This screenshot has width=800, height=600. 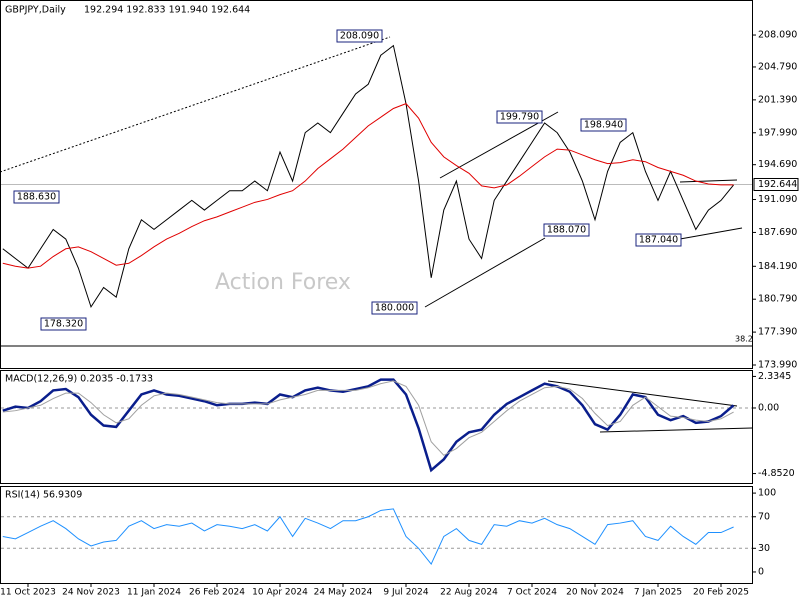 What do you see at coordinates (485, 272) in the screenshot?
I see `channel-line` at bounding box center [485, 272].